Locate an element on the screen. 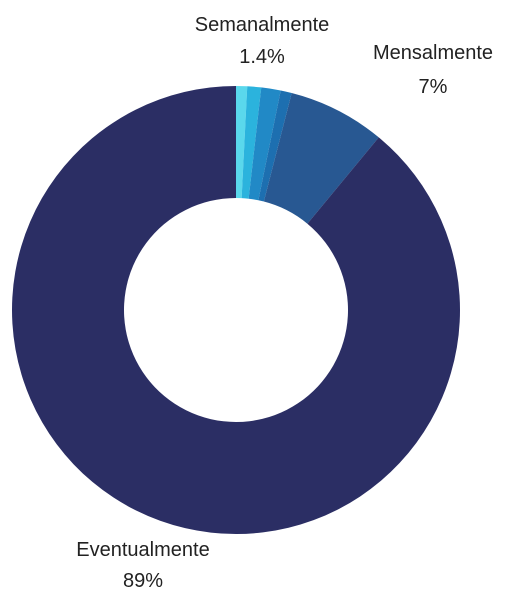 This screenshot has width=507, height=590. label-semanalmente-name: Semanalmente is located at coordinates (262, 25).